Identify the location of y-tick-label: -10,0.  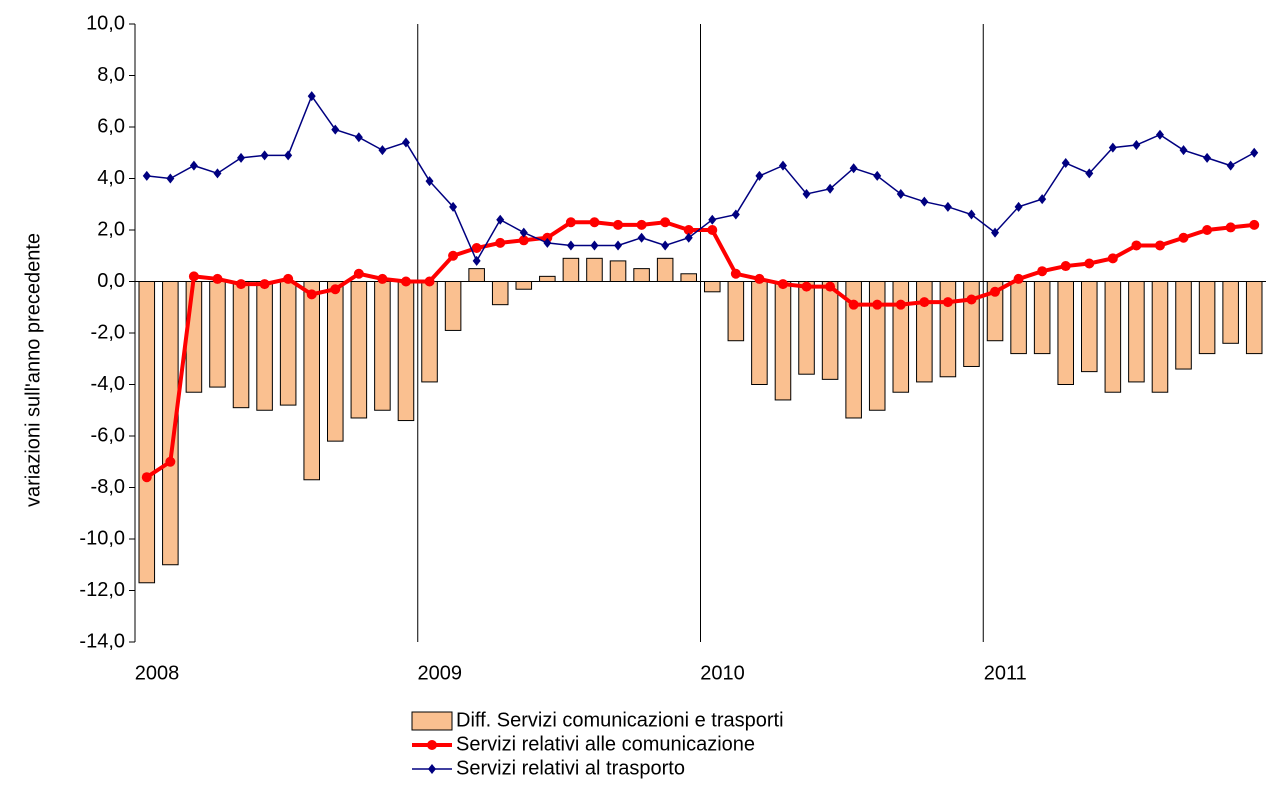
(102, 538).